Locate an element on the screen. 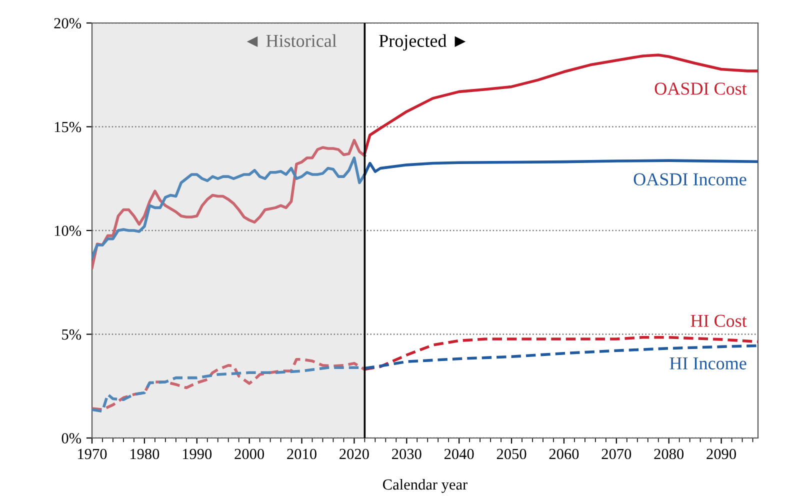  x-tick-label: 1990 is located at coordinates (197, 454).